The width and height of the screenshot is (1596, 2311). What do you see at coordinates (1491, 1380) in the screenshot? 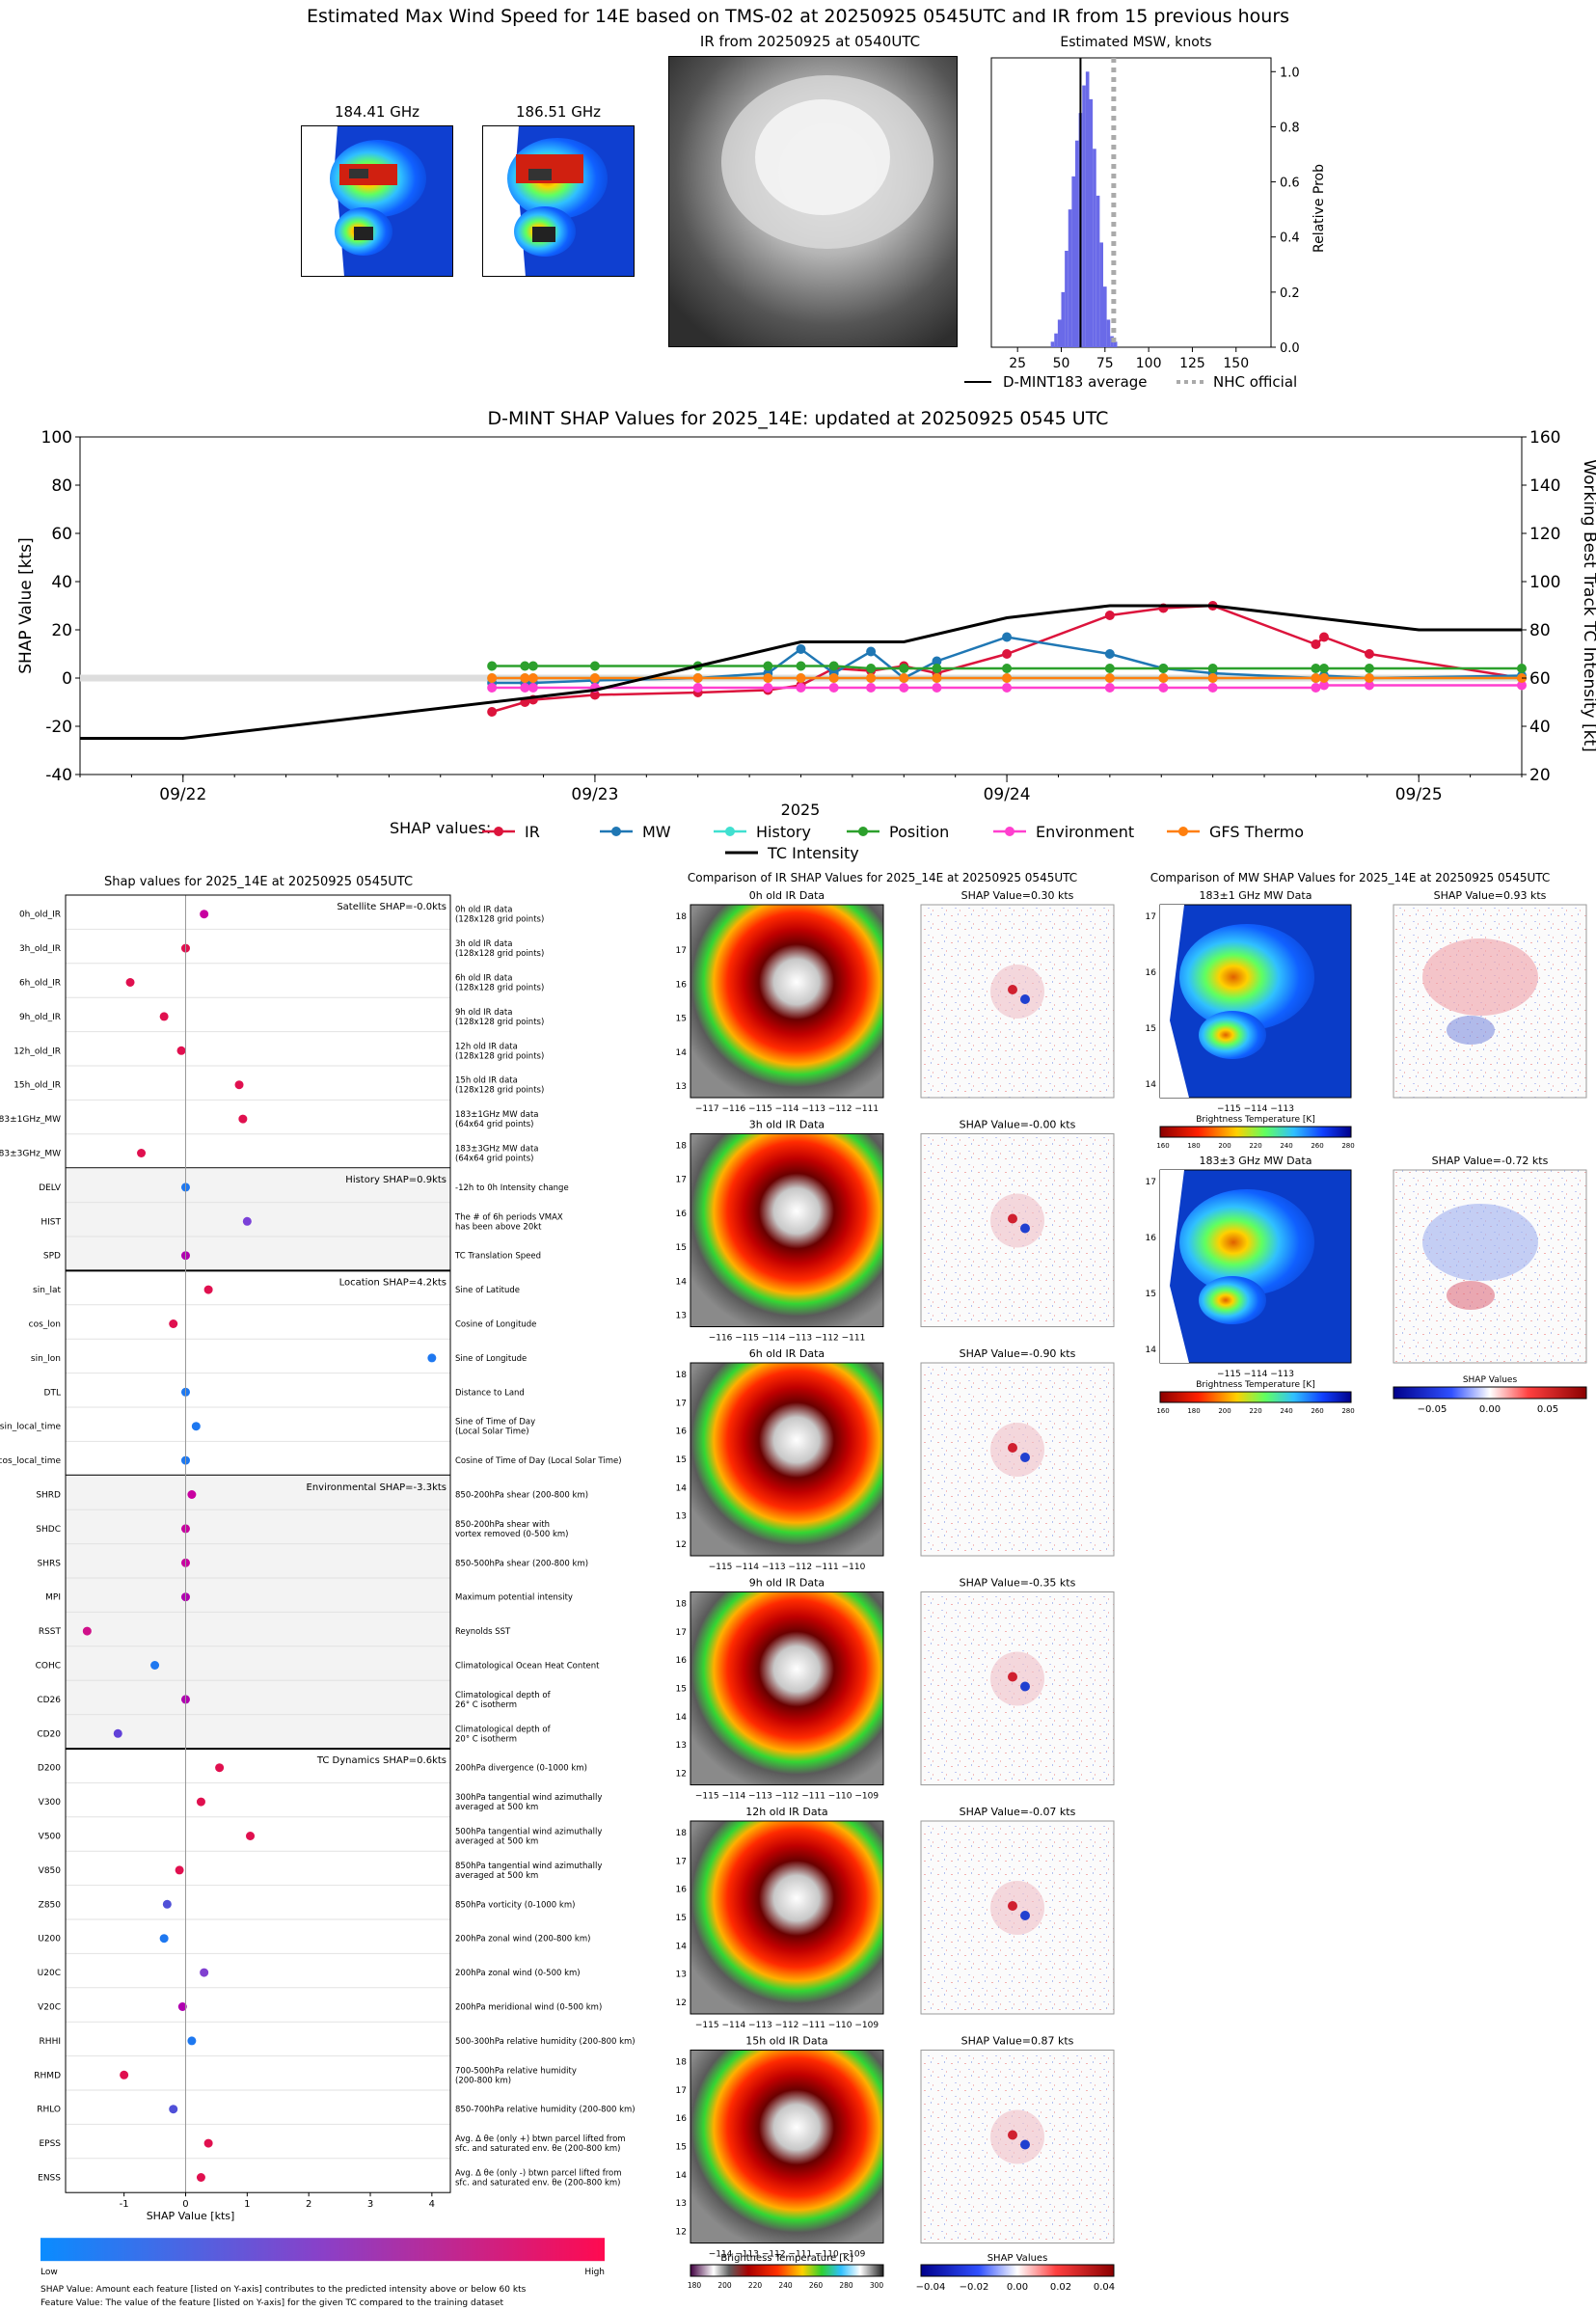
I see `mw-shap-colorbar-label: SHAP Values` at bounding box center [1491, 1380].